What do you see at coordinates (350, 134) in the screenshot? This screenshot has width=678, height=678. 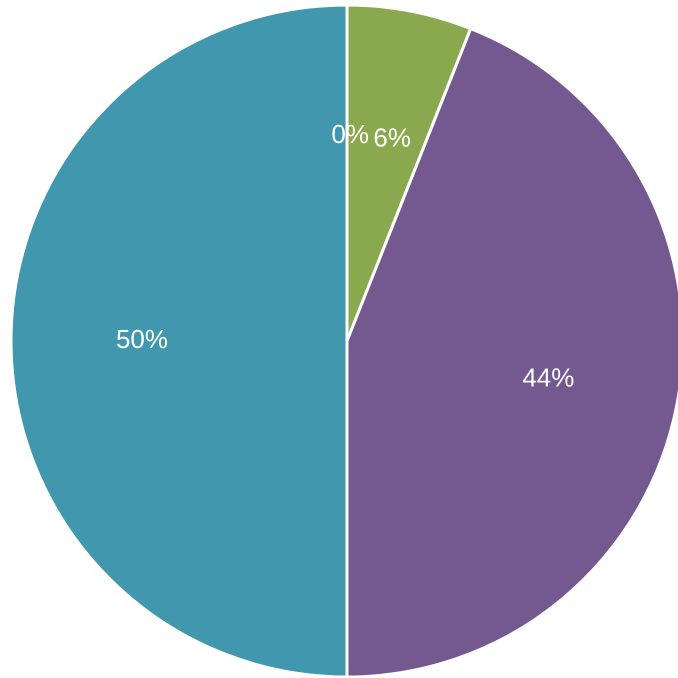 I see `pie-data-label-0: 0%` at bounding box center [350, 134].